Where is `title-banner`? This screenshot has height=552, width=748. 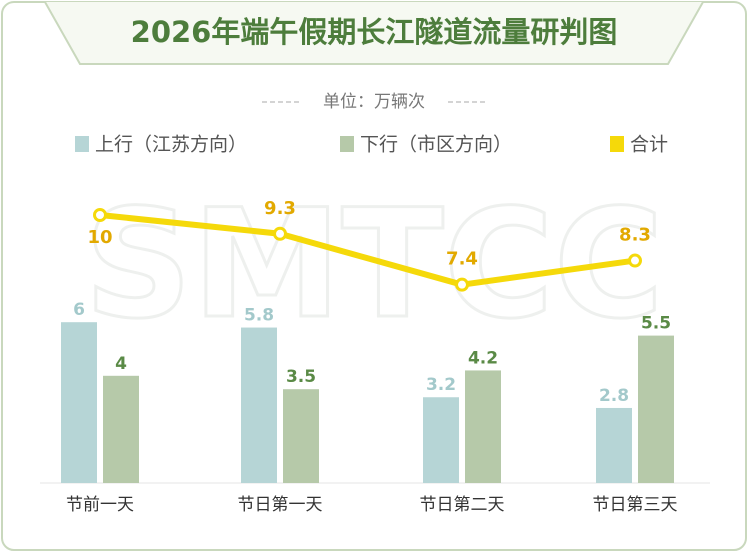 title-banner is located at coordinates (374, 33).